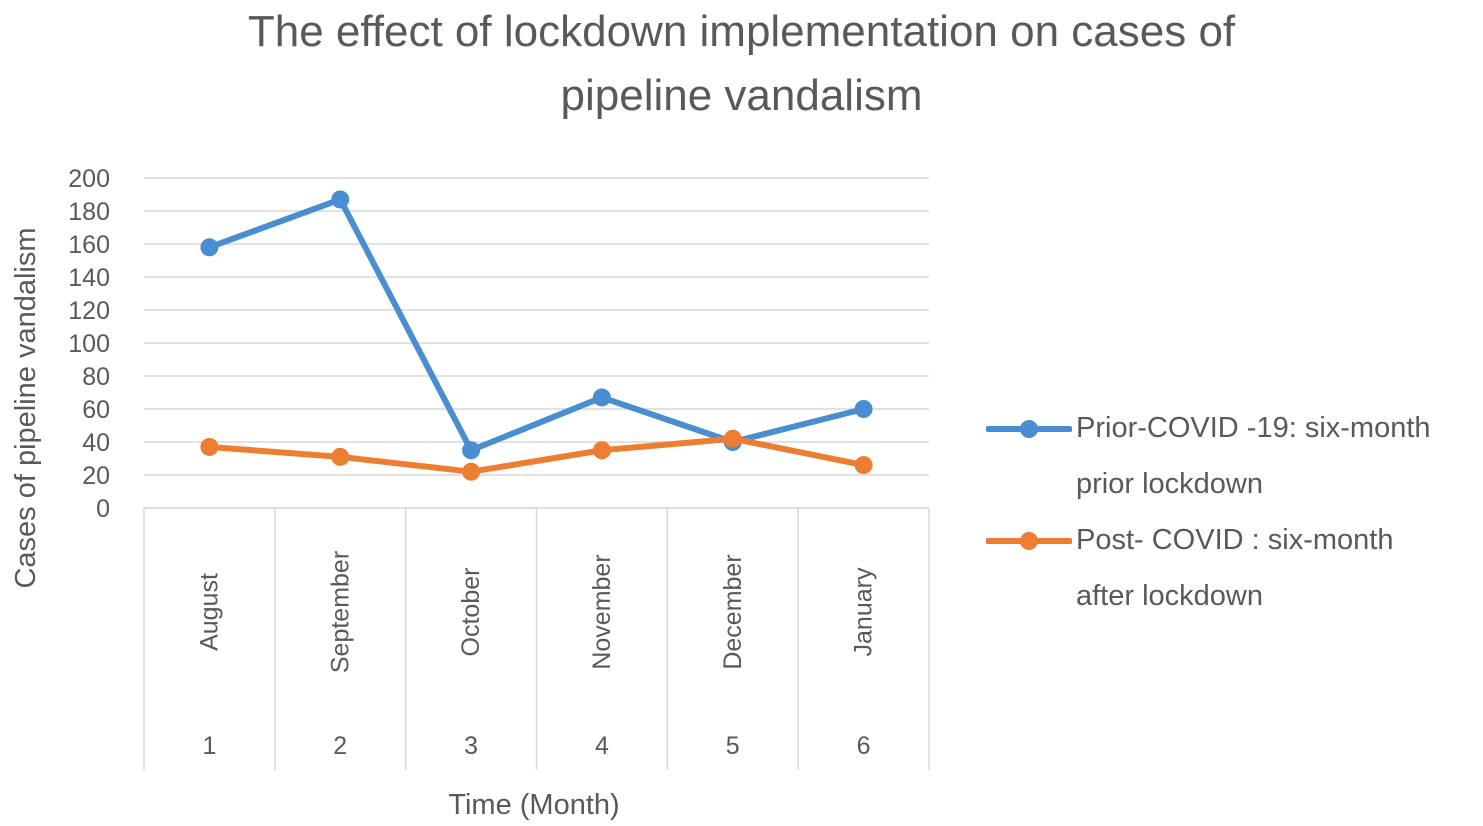 The height and width of the screenshot is (826, 1483). I want to click on legend-swatch-post-covid, so click(1029, 541).